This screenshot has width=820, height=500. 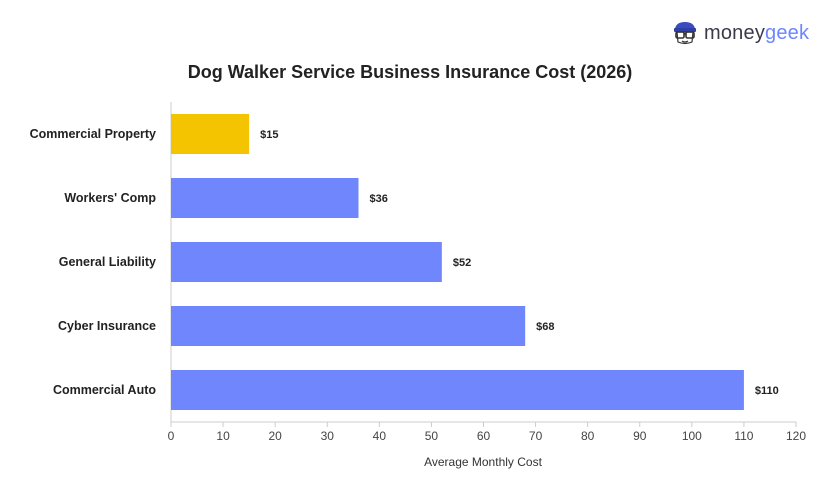 I want to click on brand-wordmark: moneygeek, so click(x=756, y=33).